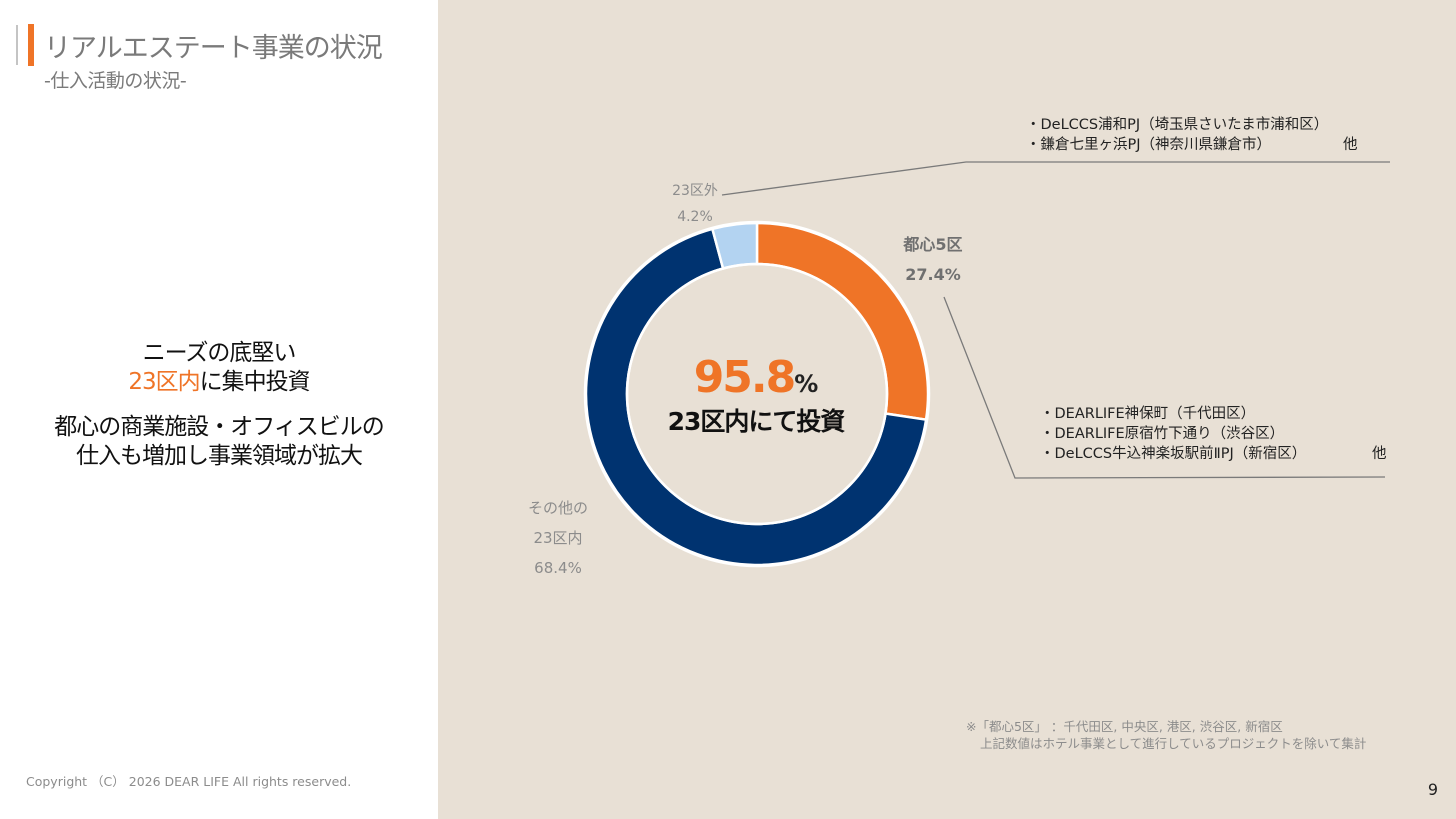  I want to click on message-highlight: 23区内, so click(164, 382).